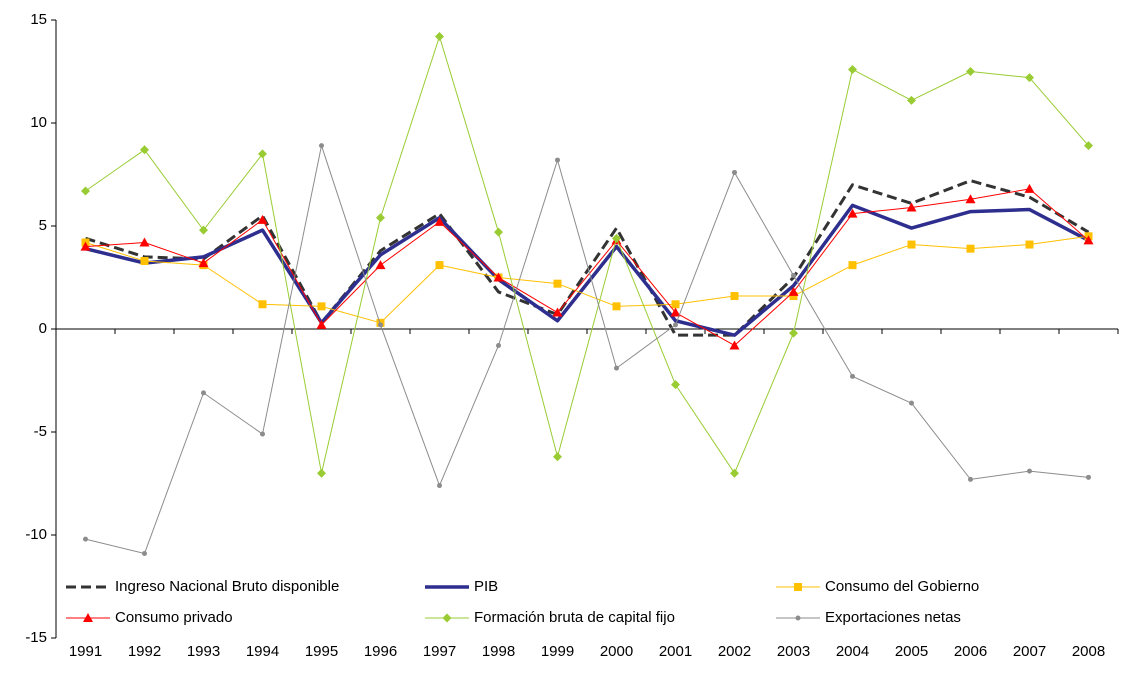  I want to click on x-tick-label: 1993, so click(203, 651).